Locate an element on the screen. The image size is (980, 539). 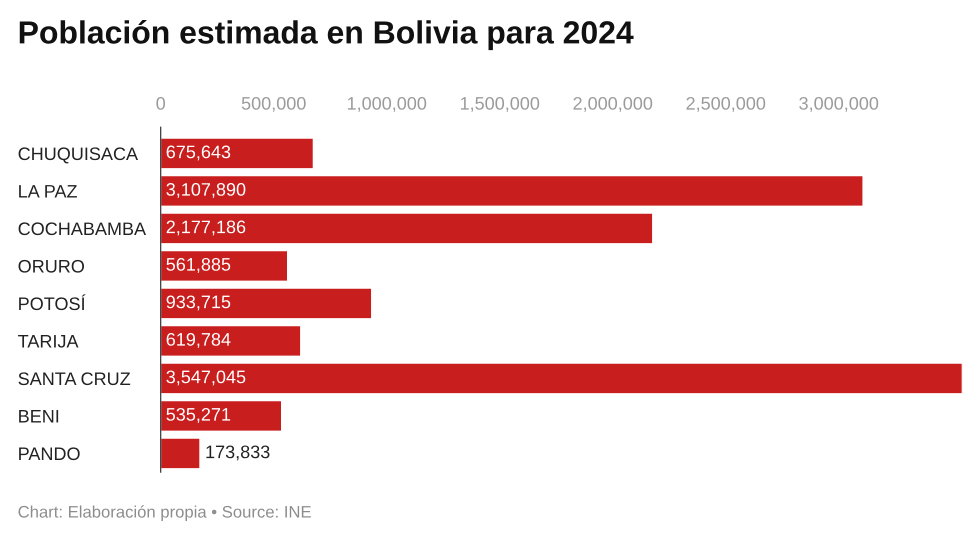
y-tick-label: TARIJA is located at coordinates (48, 341).